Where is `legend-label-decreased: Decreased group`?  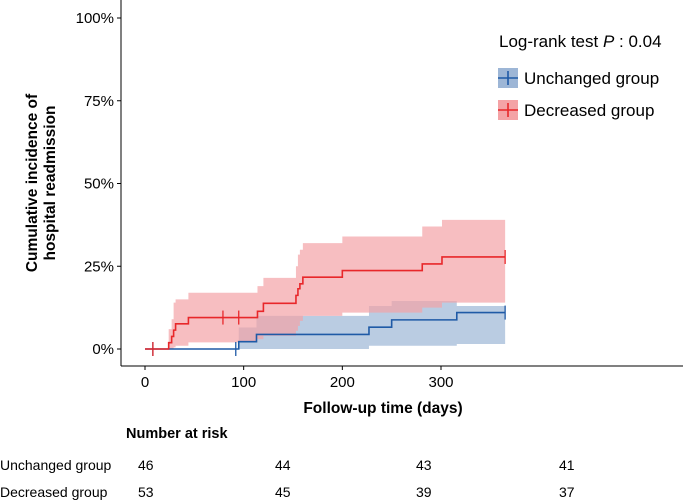
legend-label-decreased: Decreased group is located at coordinates (589, 110).